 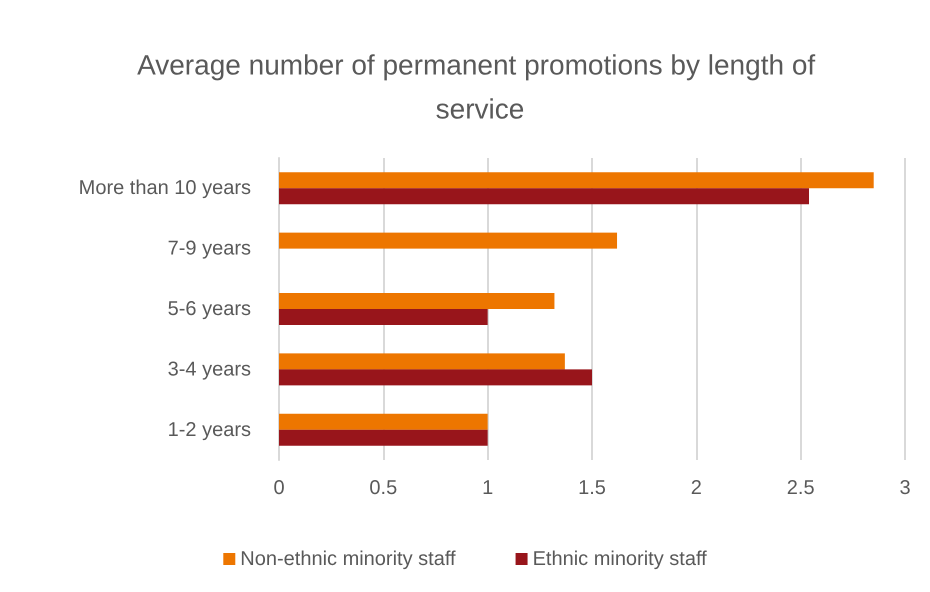 What do you see at coordinates (592, 488) in the screenshot?
I see `x-tick-label: 1.5` at bounding box center [592, 488].